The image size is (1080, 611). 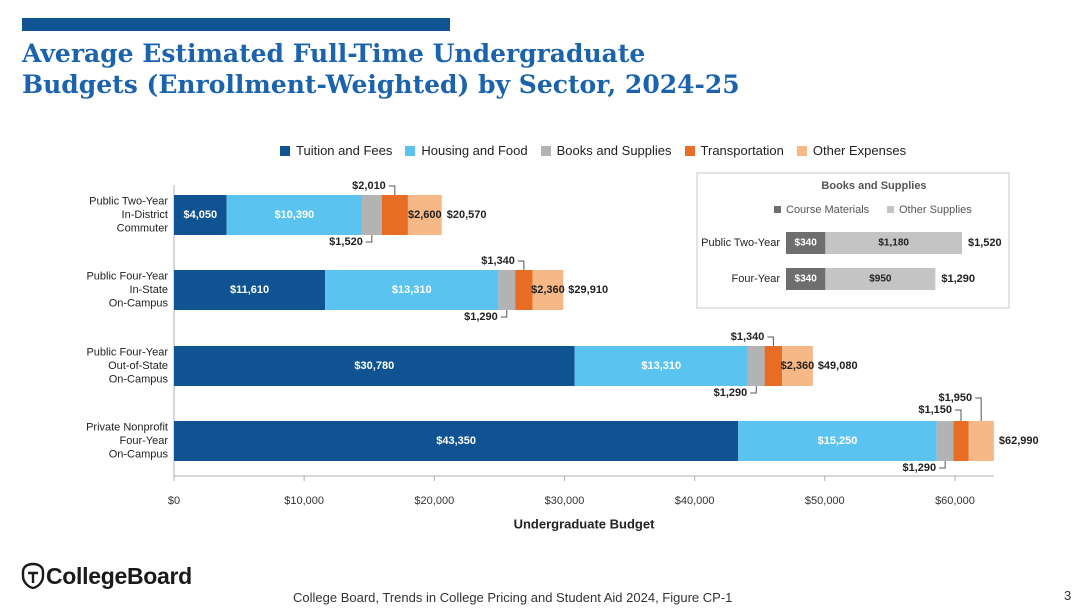 I want to click on category-label: Public Two-Year, so click(x=128, y=202).